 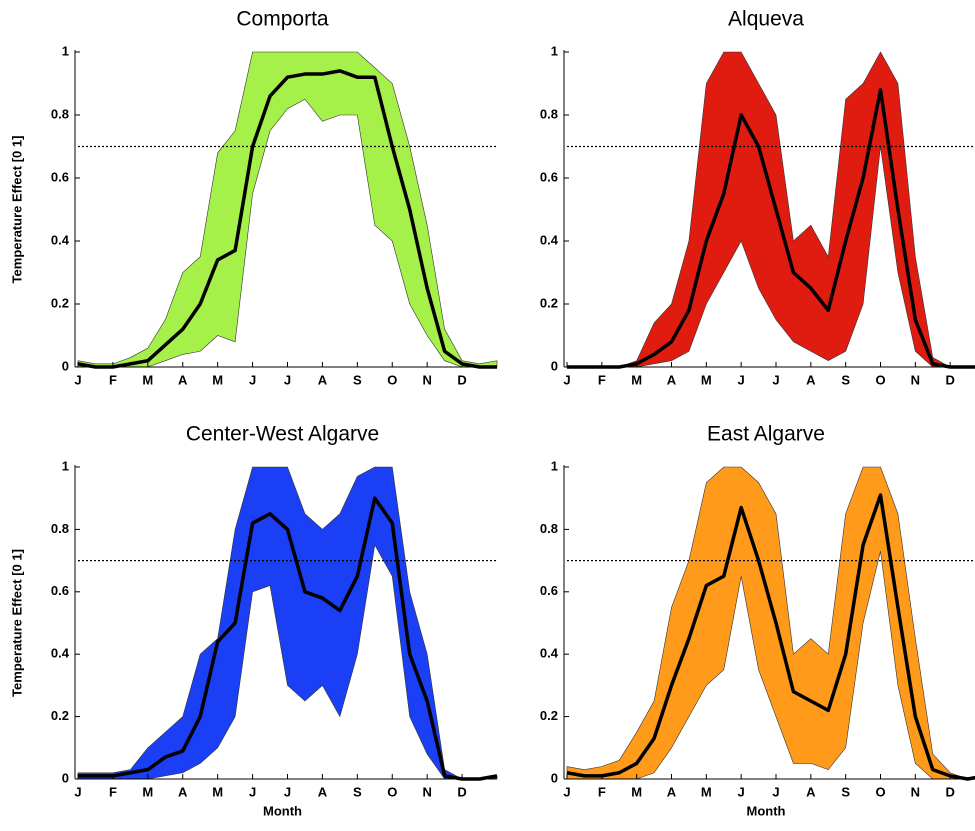 I want to click on subplot-title: Center-West Algarve, so click(x=282, y=434).